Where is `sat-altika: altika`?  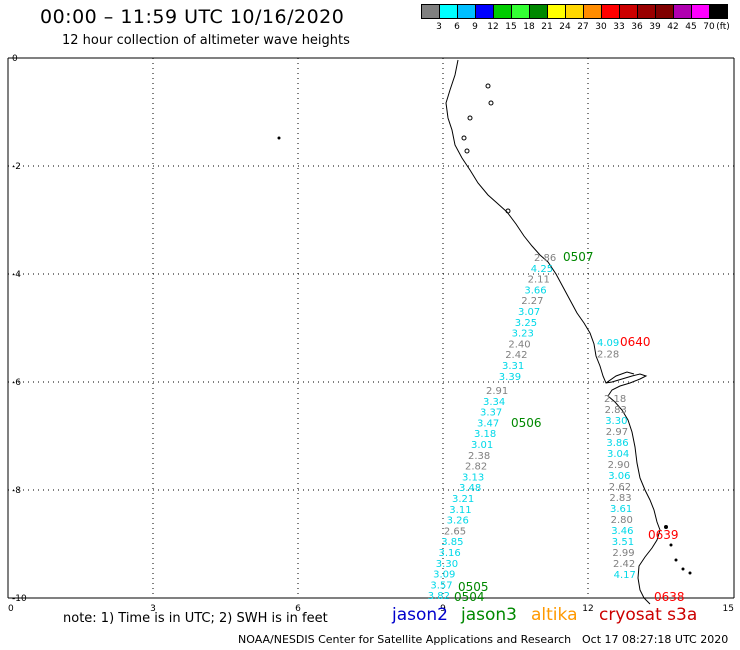 sat-altika: altika is located at coordinates (554, 615).